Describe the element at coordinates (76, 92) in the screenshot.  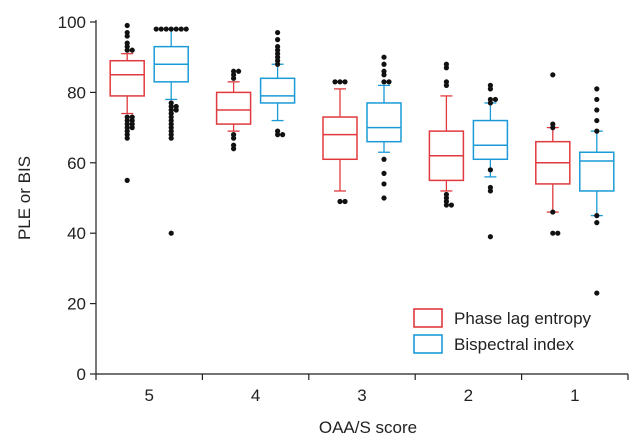
I see `y-tick-label: 80` at that location.